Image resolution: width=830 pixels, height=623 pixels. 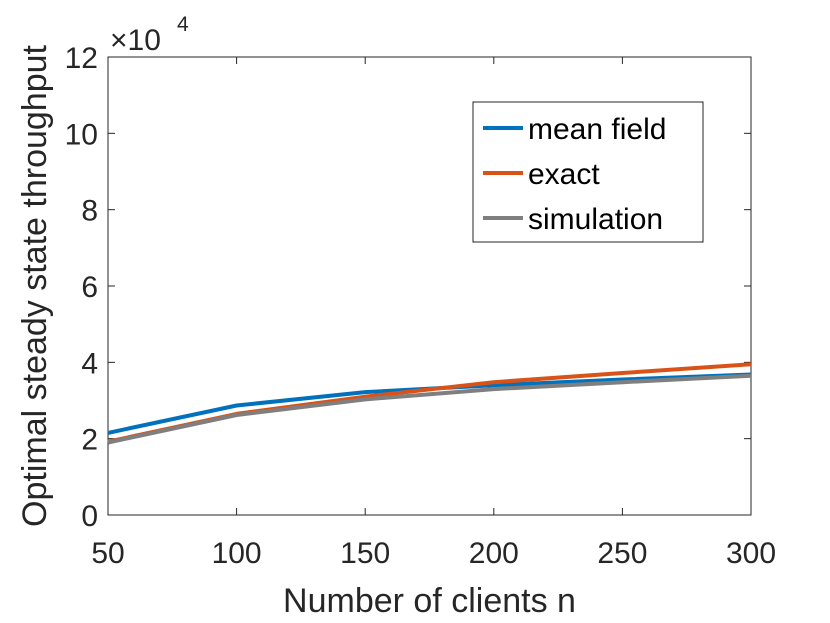 I want to click on x-tick-label: 150, so click(x=365, y=553).